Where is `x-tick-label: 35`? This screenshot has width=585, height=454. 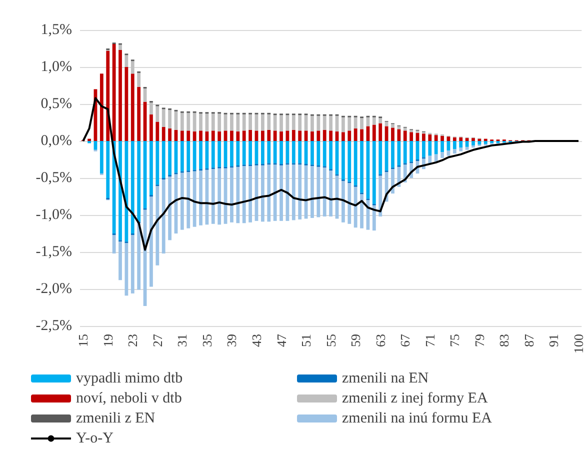 x-tick-label: 35 is located at coordinates (206, 340).